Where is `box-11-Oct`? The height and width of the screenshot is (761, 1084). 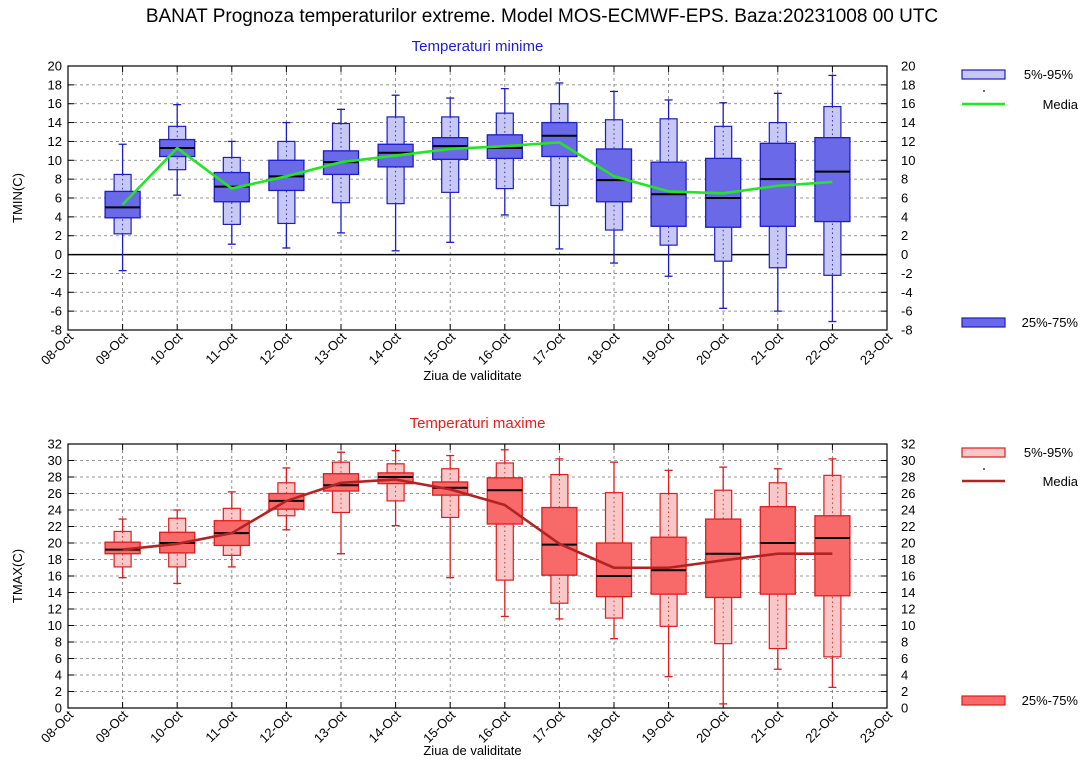 box-11-Oct is located at coordinates (231, 192).